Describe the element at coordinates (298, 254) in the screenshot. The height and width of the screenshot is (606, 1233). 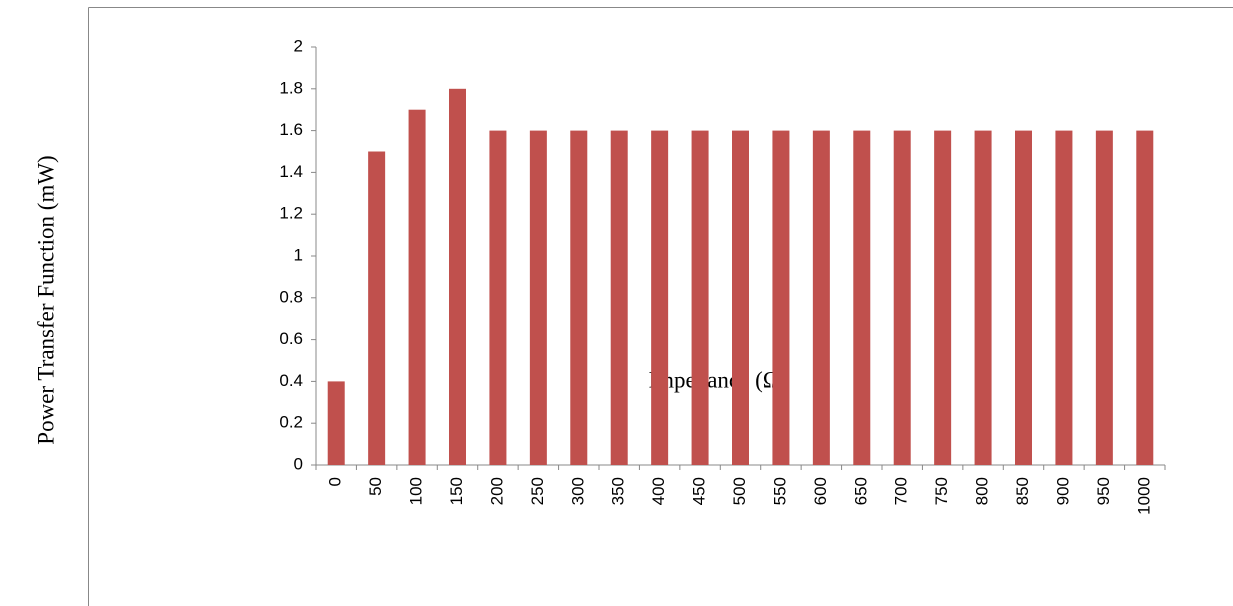
I see `y-tick-label: 1` at that location.